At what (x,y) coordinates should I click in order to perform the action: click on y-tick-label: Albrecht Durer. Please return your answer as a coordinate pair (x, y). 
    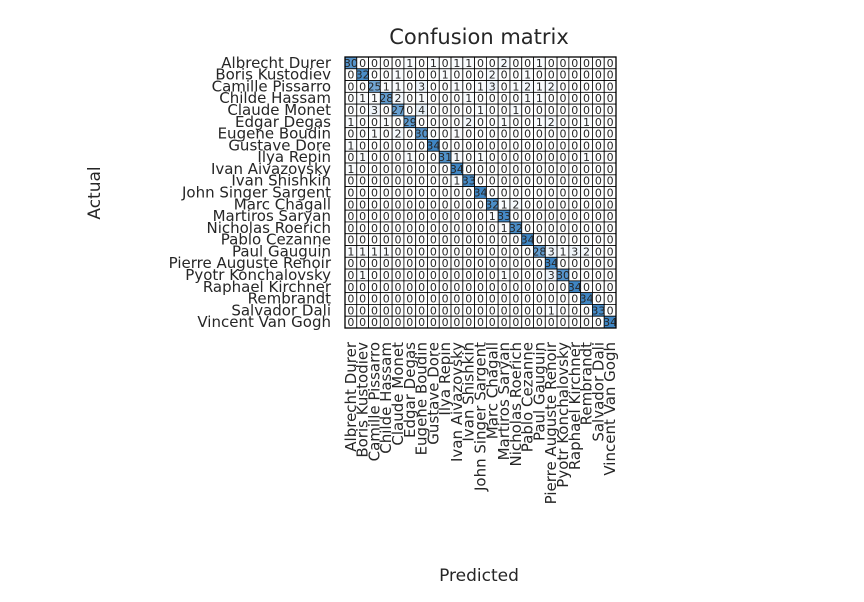
    Looking at the image, I should click on (276, 63).